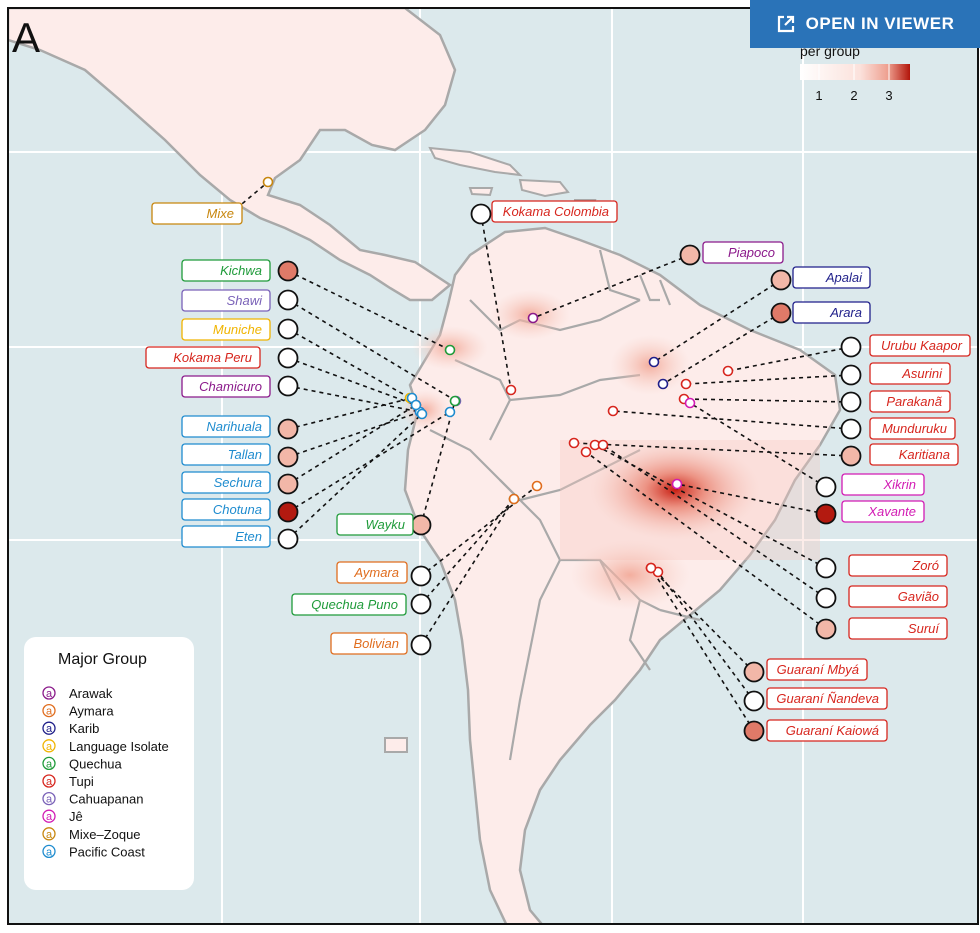 This screenshot has width=980, height=933. I want to click on label-box-gavi-o, so click(898, 596).